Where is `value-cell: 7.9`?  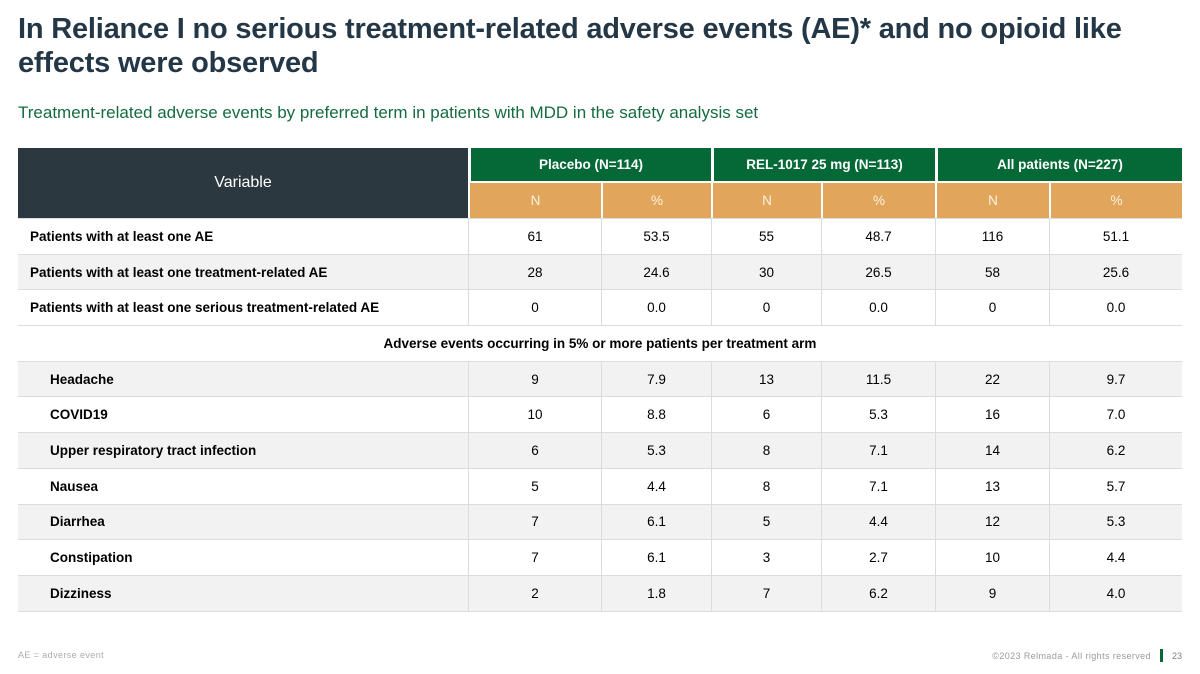 value-cell: 7.9 is located at coordinates (656, 379).